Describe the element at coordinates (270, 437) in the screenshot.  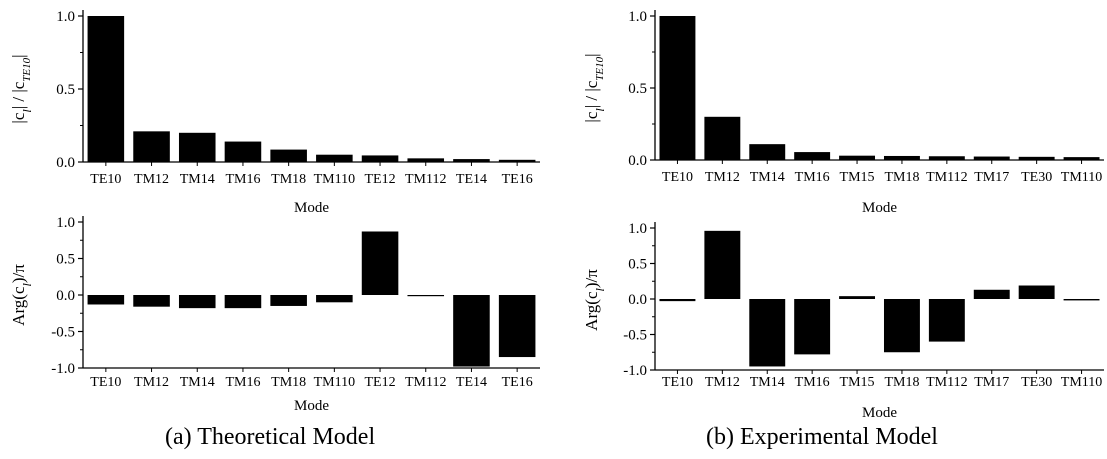
I see `caption-theoretical-model: (a) Theoretical Model` at that location.